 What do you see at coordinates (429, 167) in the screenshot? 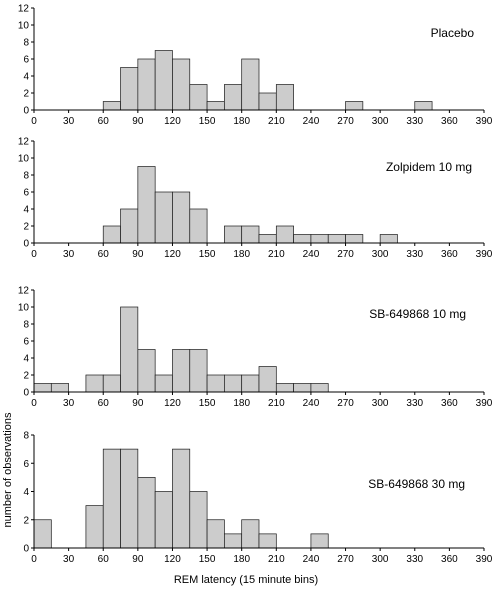
I see `panel-title: Zolpidem 10 mg` at bounding box center [429, 167].